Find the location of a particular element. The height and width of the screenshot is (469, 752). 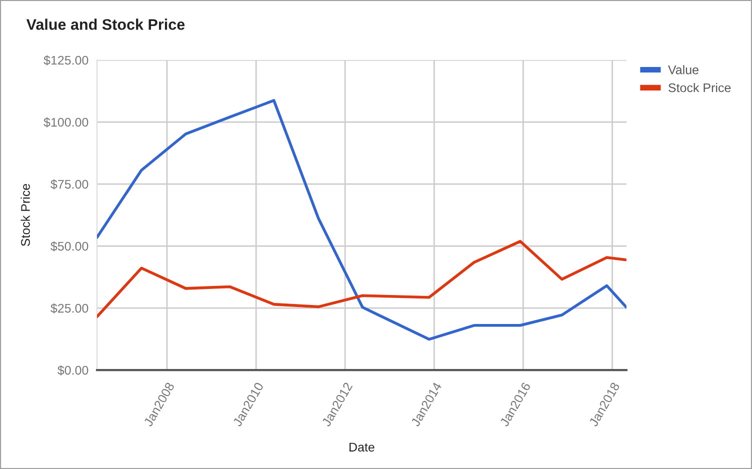

legend-label: Stock Price is located at coordinates (699, 87).